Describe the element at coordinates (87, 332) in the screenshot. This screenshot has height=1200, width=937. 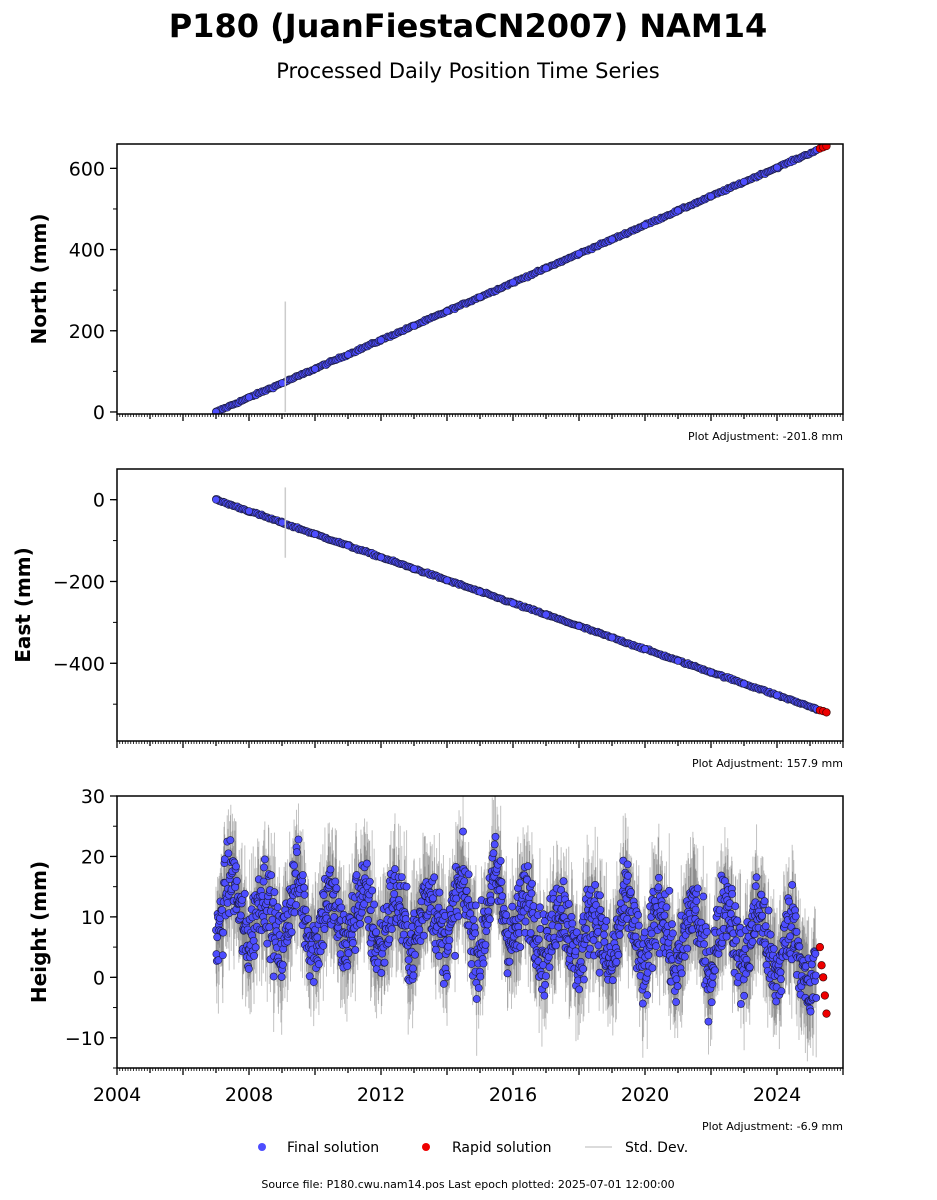
I see `y-tick-label: 200` at that location.